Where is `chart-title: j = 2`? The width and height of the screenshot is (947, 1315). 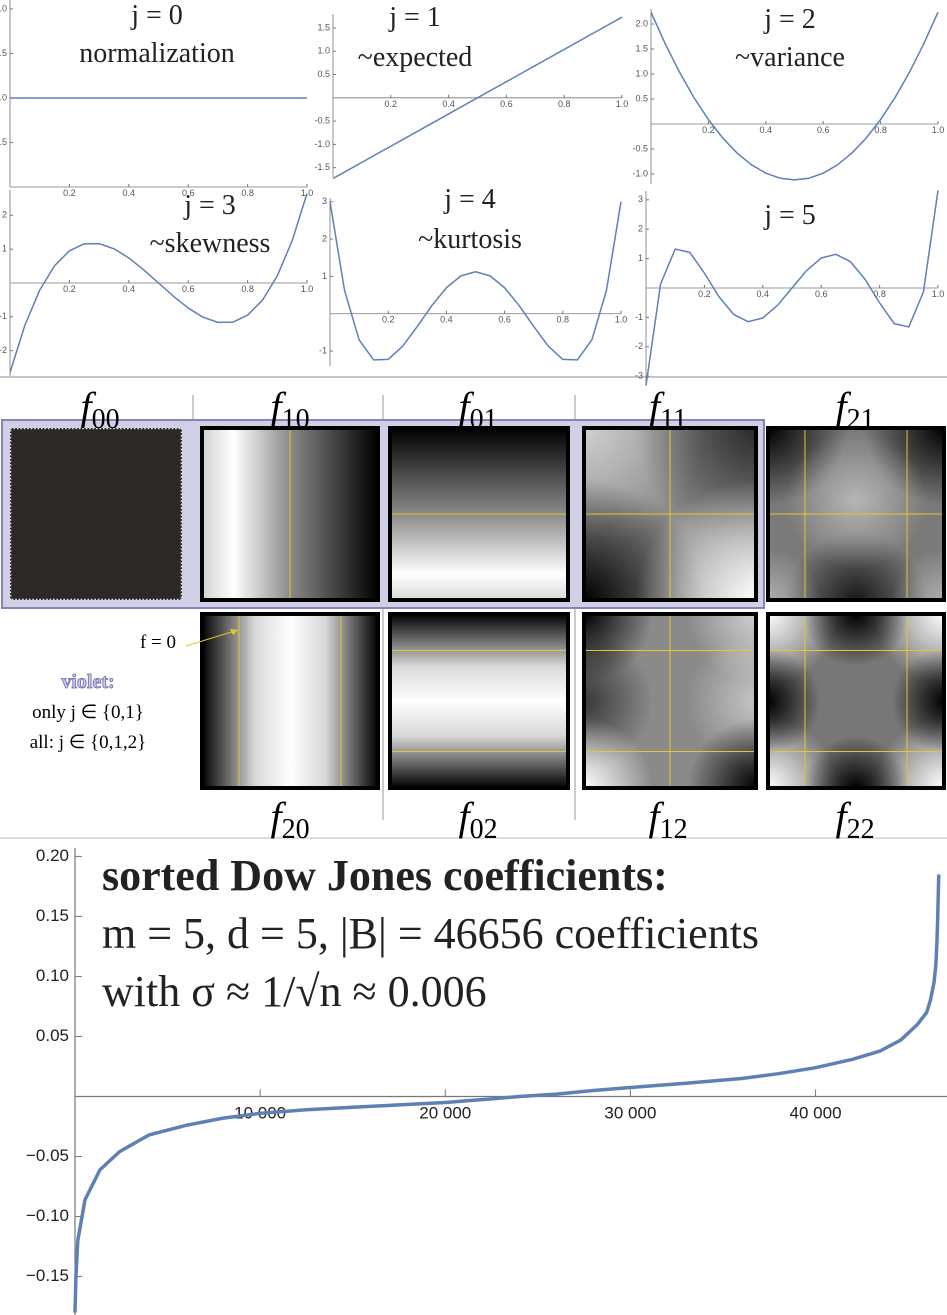 chart-title: j = 2 is located at coordinates (789, 19).